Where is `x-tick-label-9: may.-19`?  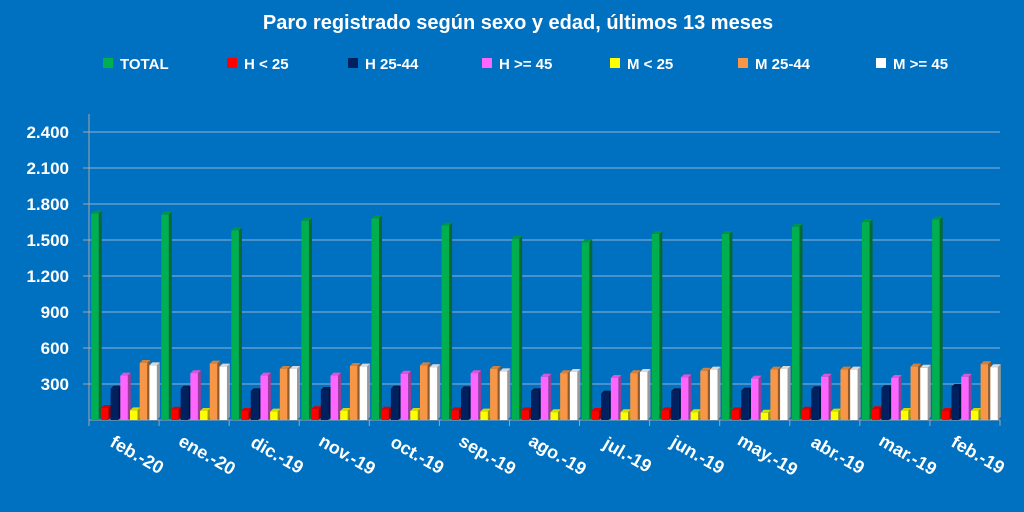
x-tick-label-9: may.-19 is located at coordinates (767, 455).